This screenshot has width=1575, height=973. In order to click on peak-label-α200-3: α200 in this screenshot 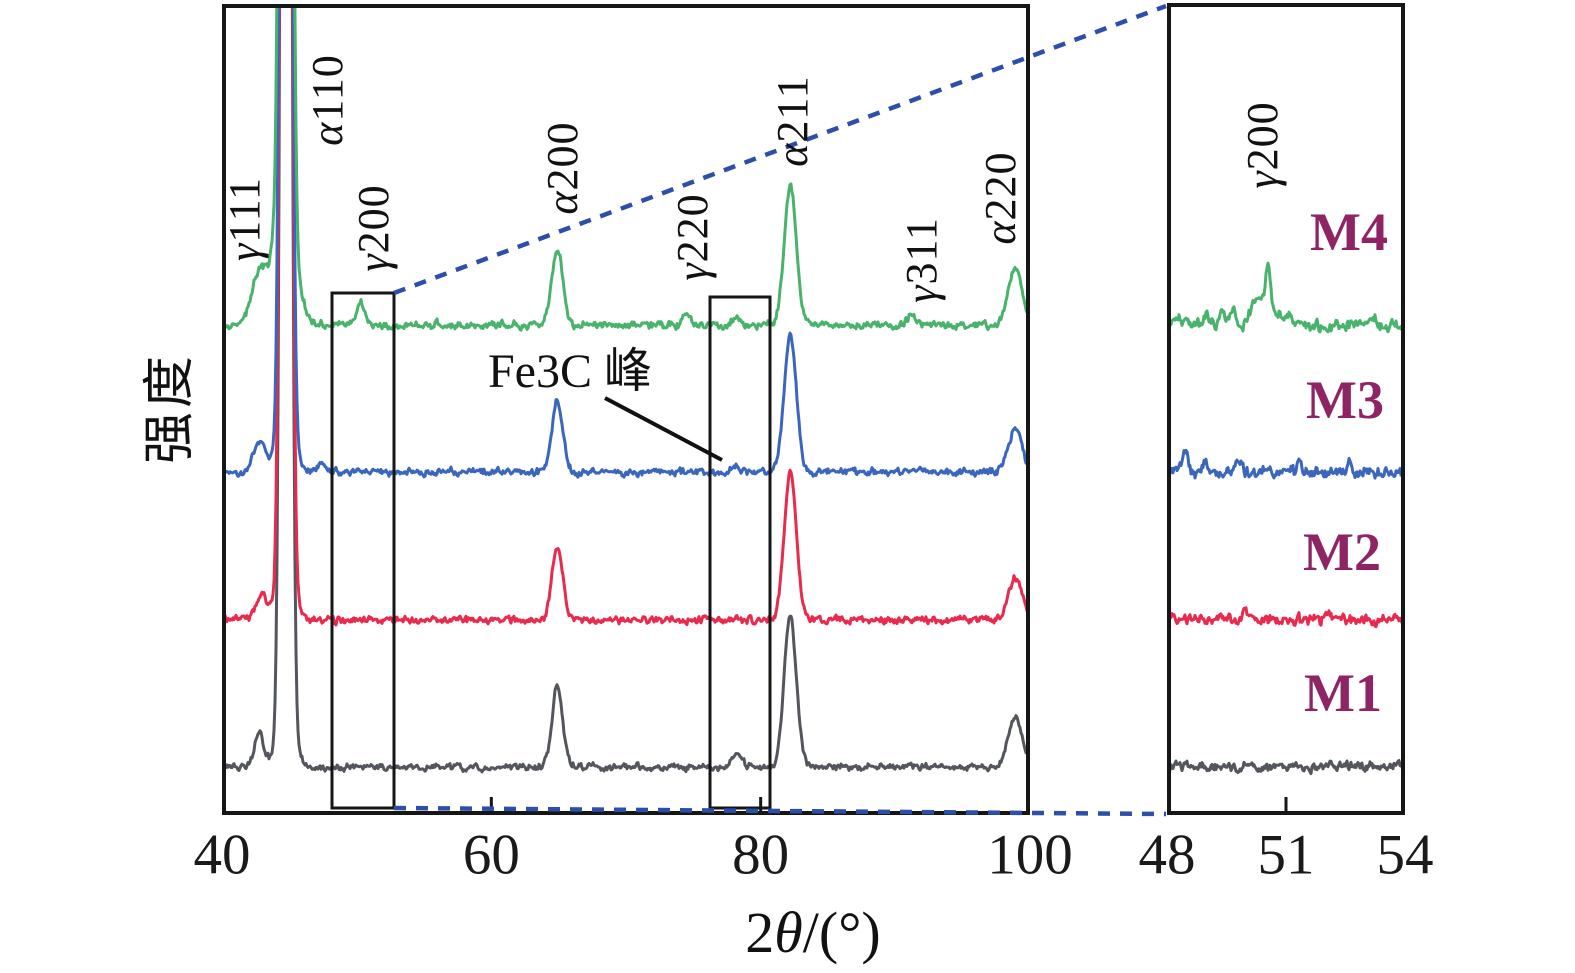, I will do `click(562, 168)`.